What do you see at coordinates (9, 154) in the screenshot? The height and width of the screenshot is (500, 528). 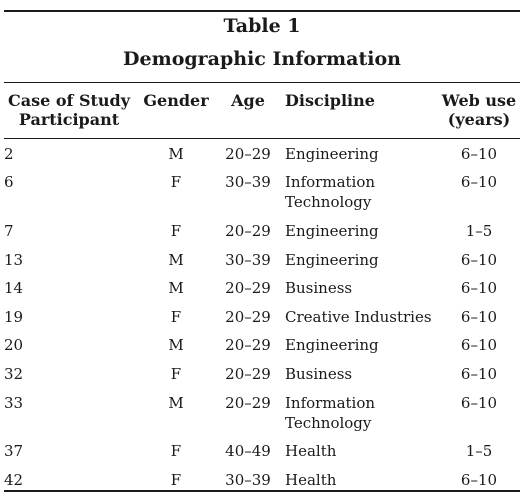 I see `cell-case: 2` at bounding box center [9, 154].